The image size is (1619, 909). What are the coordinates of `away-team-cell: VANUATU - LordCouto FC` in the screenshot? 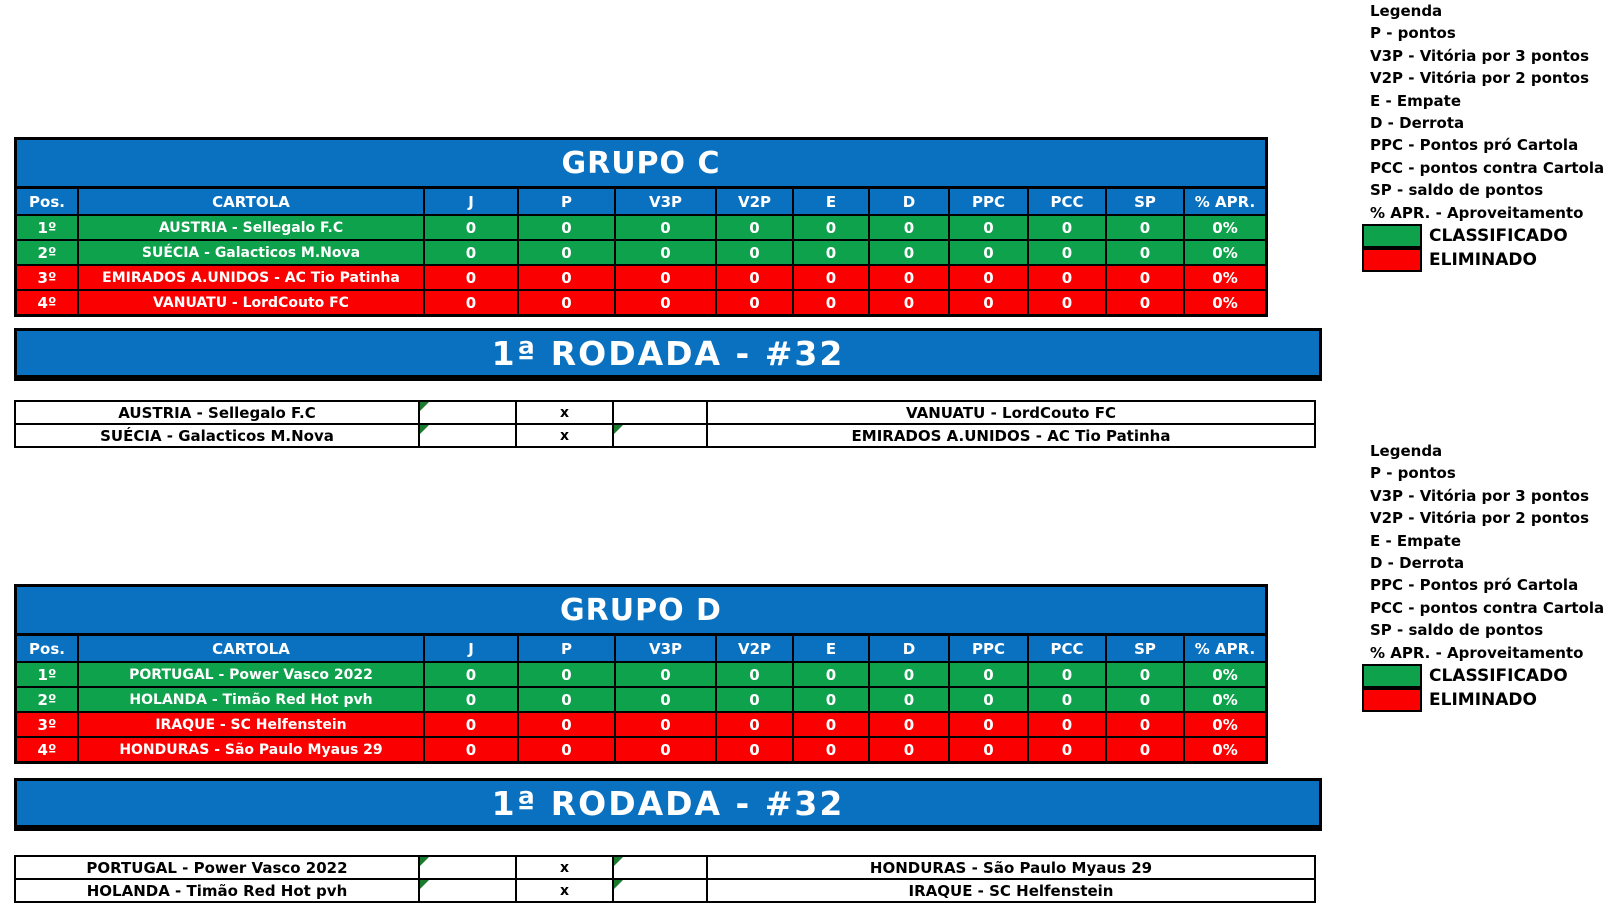 It's located at (1011, 412).